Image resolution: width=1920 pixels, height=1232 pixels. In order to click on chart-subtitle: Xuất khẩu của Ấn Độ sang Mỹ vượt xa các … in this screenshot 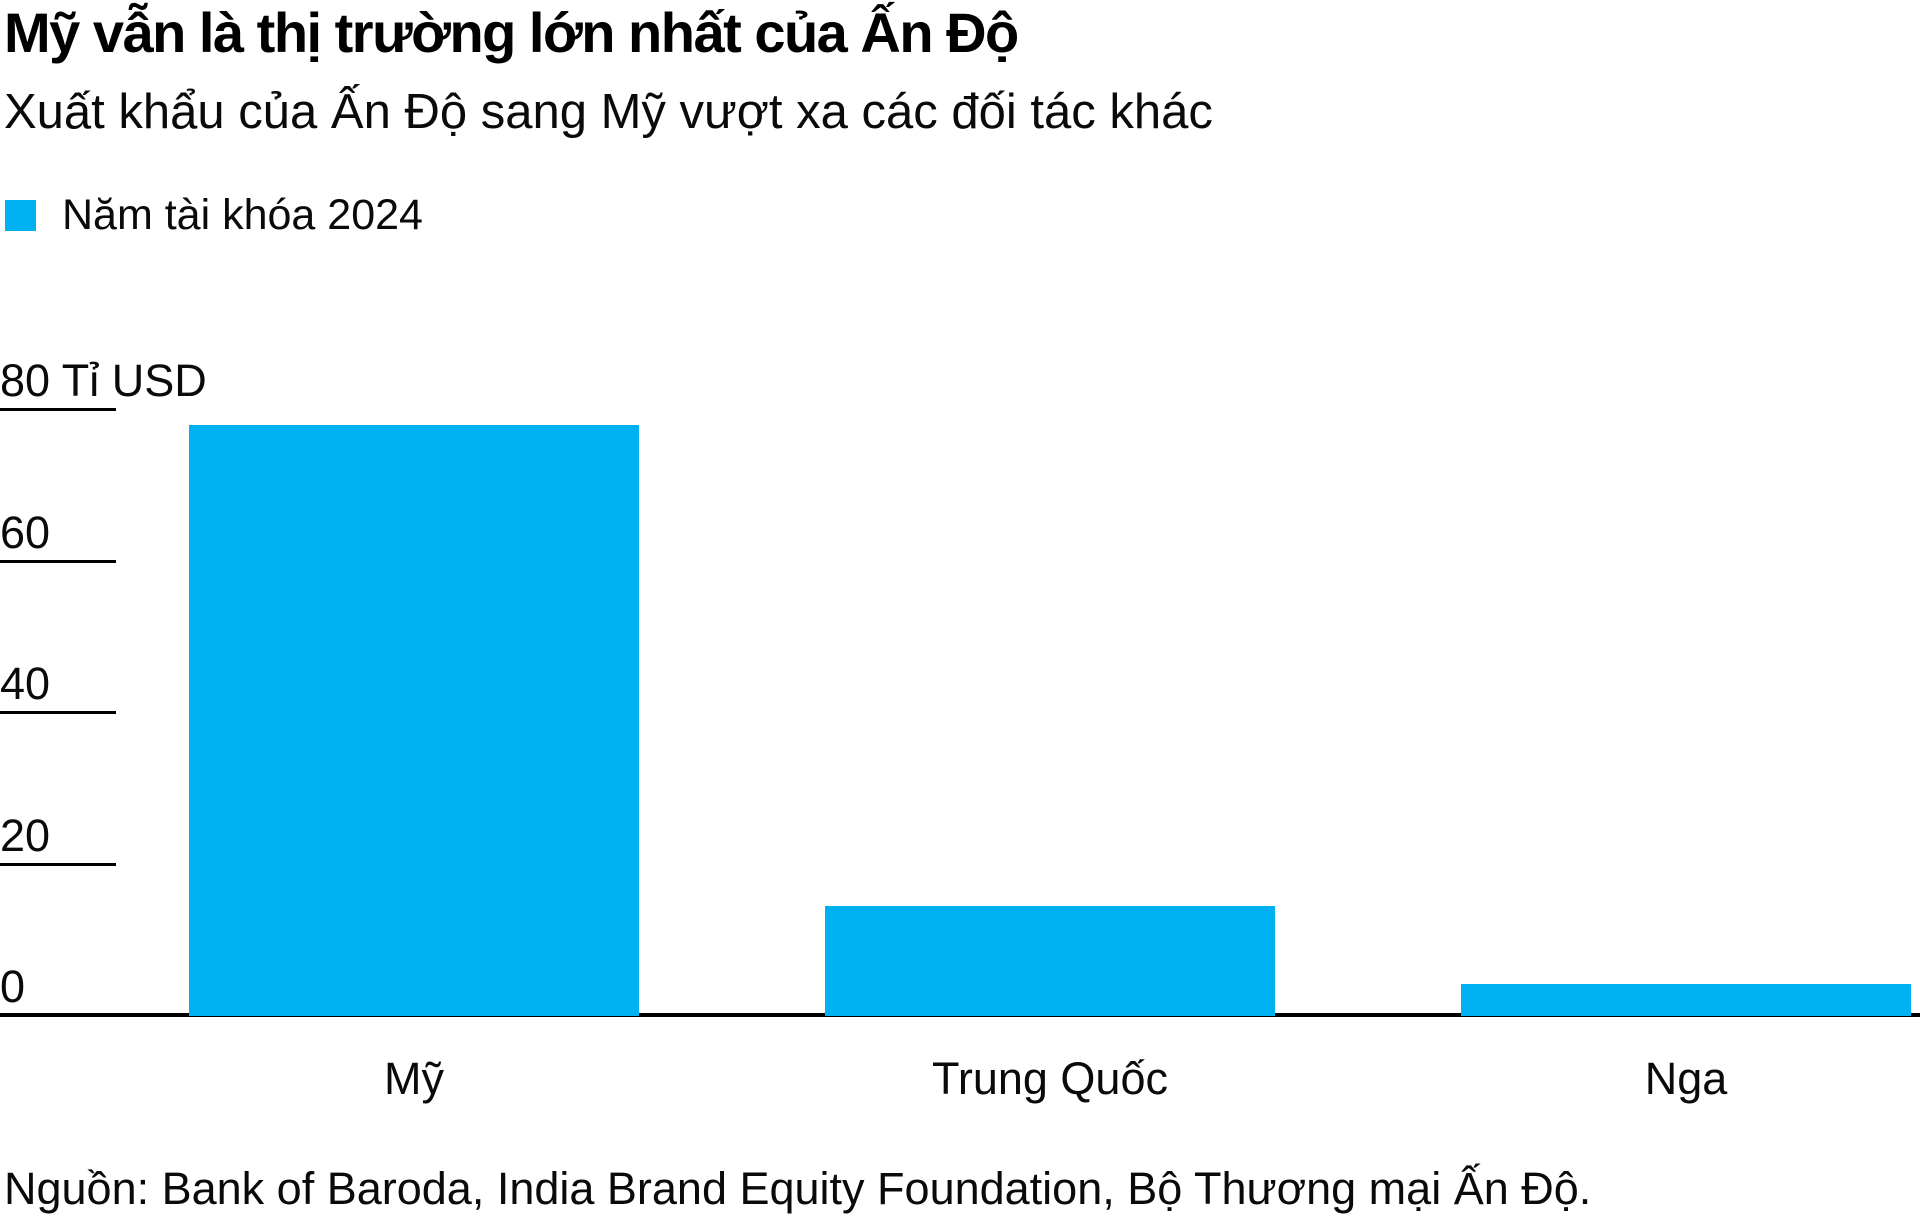, I will do `click(608, 112)`.